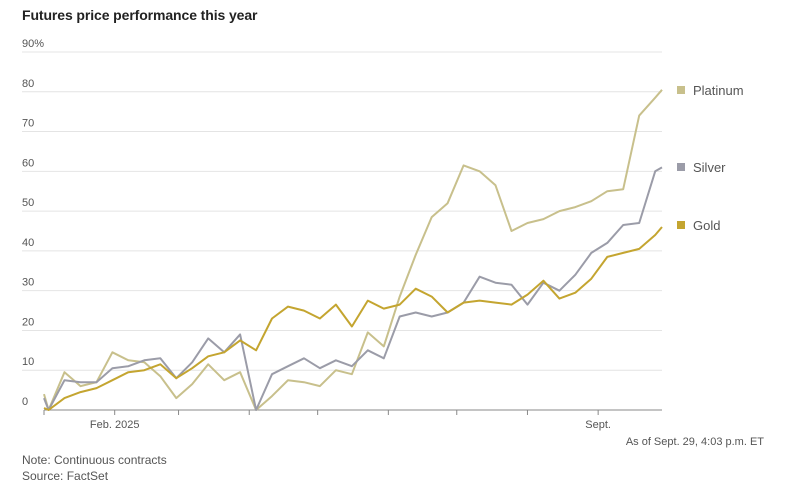  Describe the element at coordinates (681, 90) in the screenshot. I see `legend-swatch-platinum` at that location.